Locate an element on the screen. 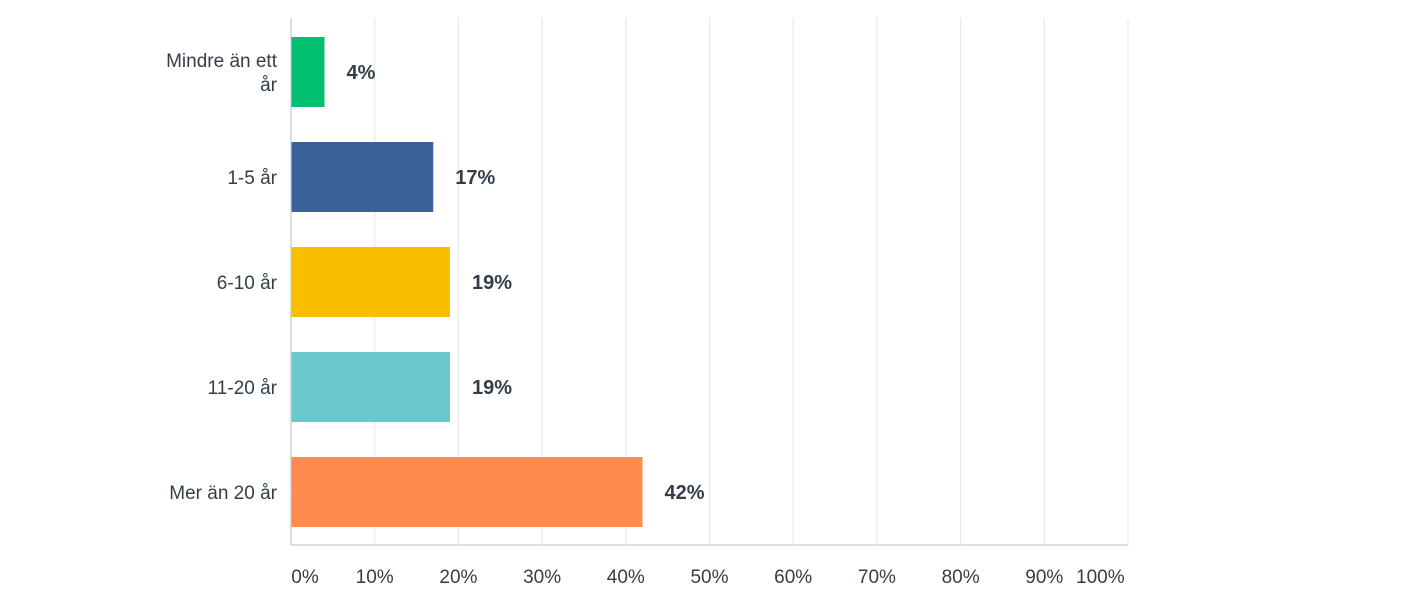  category-label: 1-5 år is located at coordinates (252, 178).